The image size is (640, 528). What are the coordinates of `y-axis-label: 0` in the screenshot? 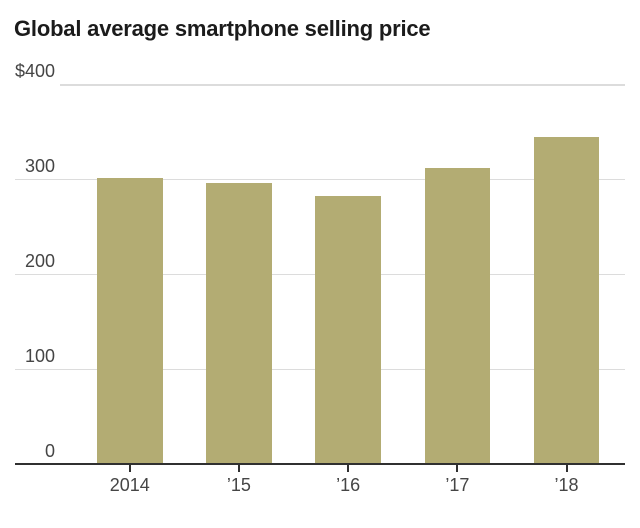 It's located at (49, 450).